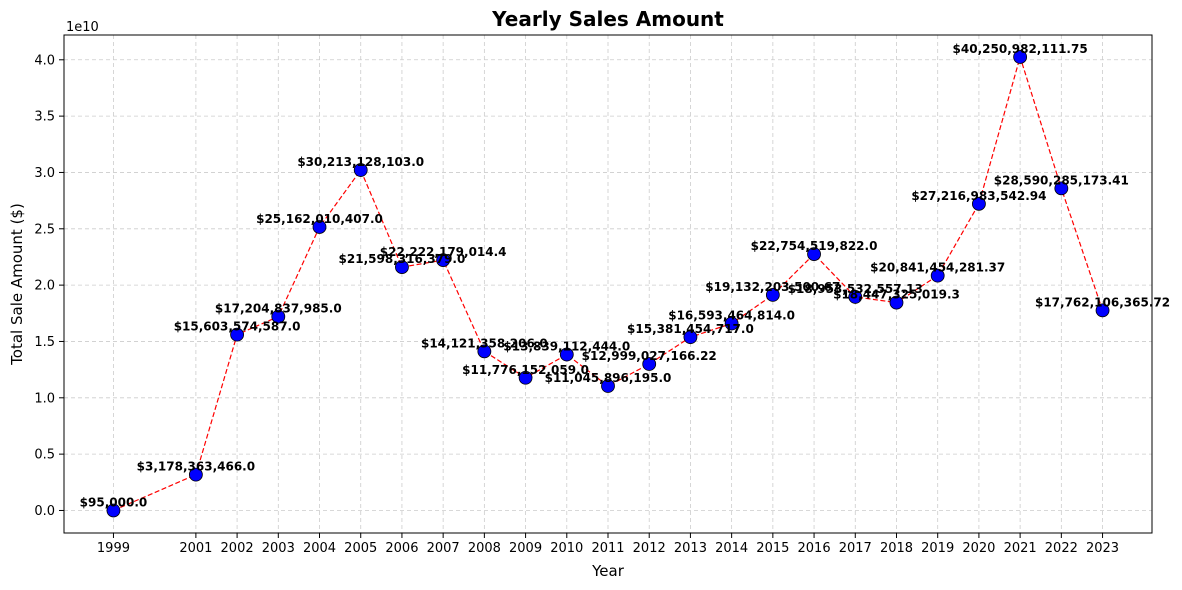 The height and width of the screenshot is (590, 1182). I want to click on x-tick-label: 2019, so click(937, 548).